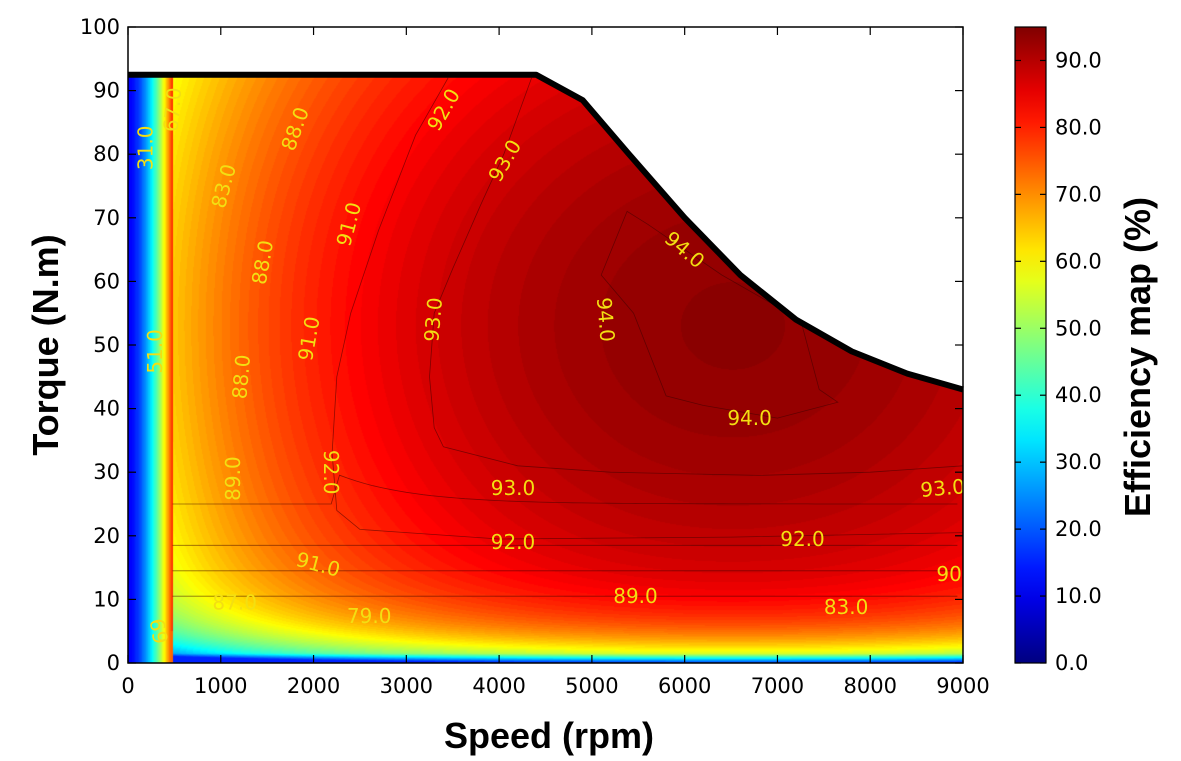  What do you see at coordinates (106, 409) in the screenshot?
I see `y-tick-label: 40` at bounding box center [106, 409].